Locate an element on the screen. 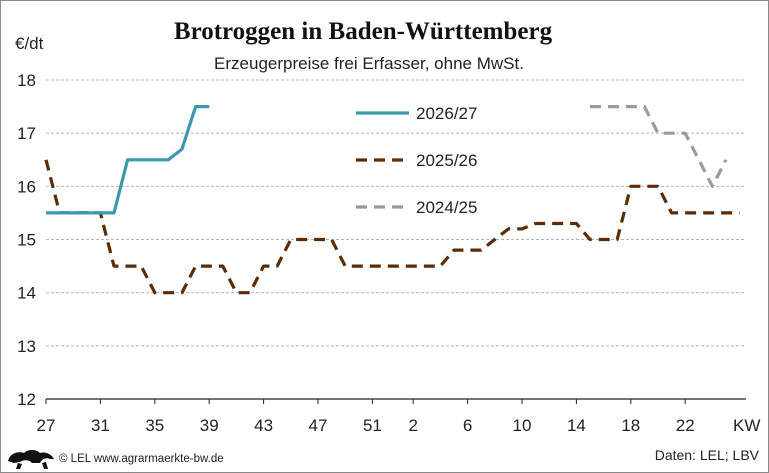  x-axis-ticks: 27 31 35 39 43 47 51 2 6 10 14 18 22 is located at coordinates (366, 417).